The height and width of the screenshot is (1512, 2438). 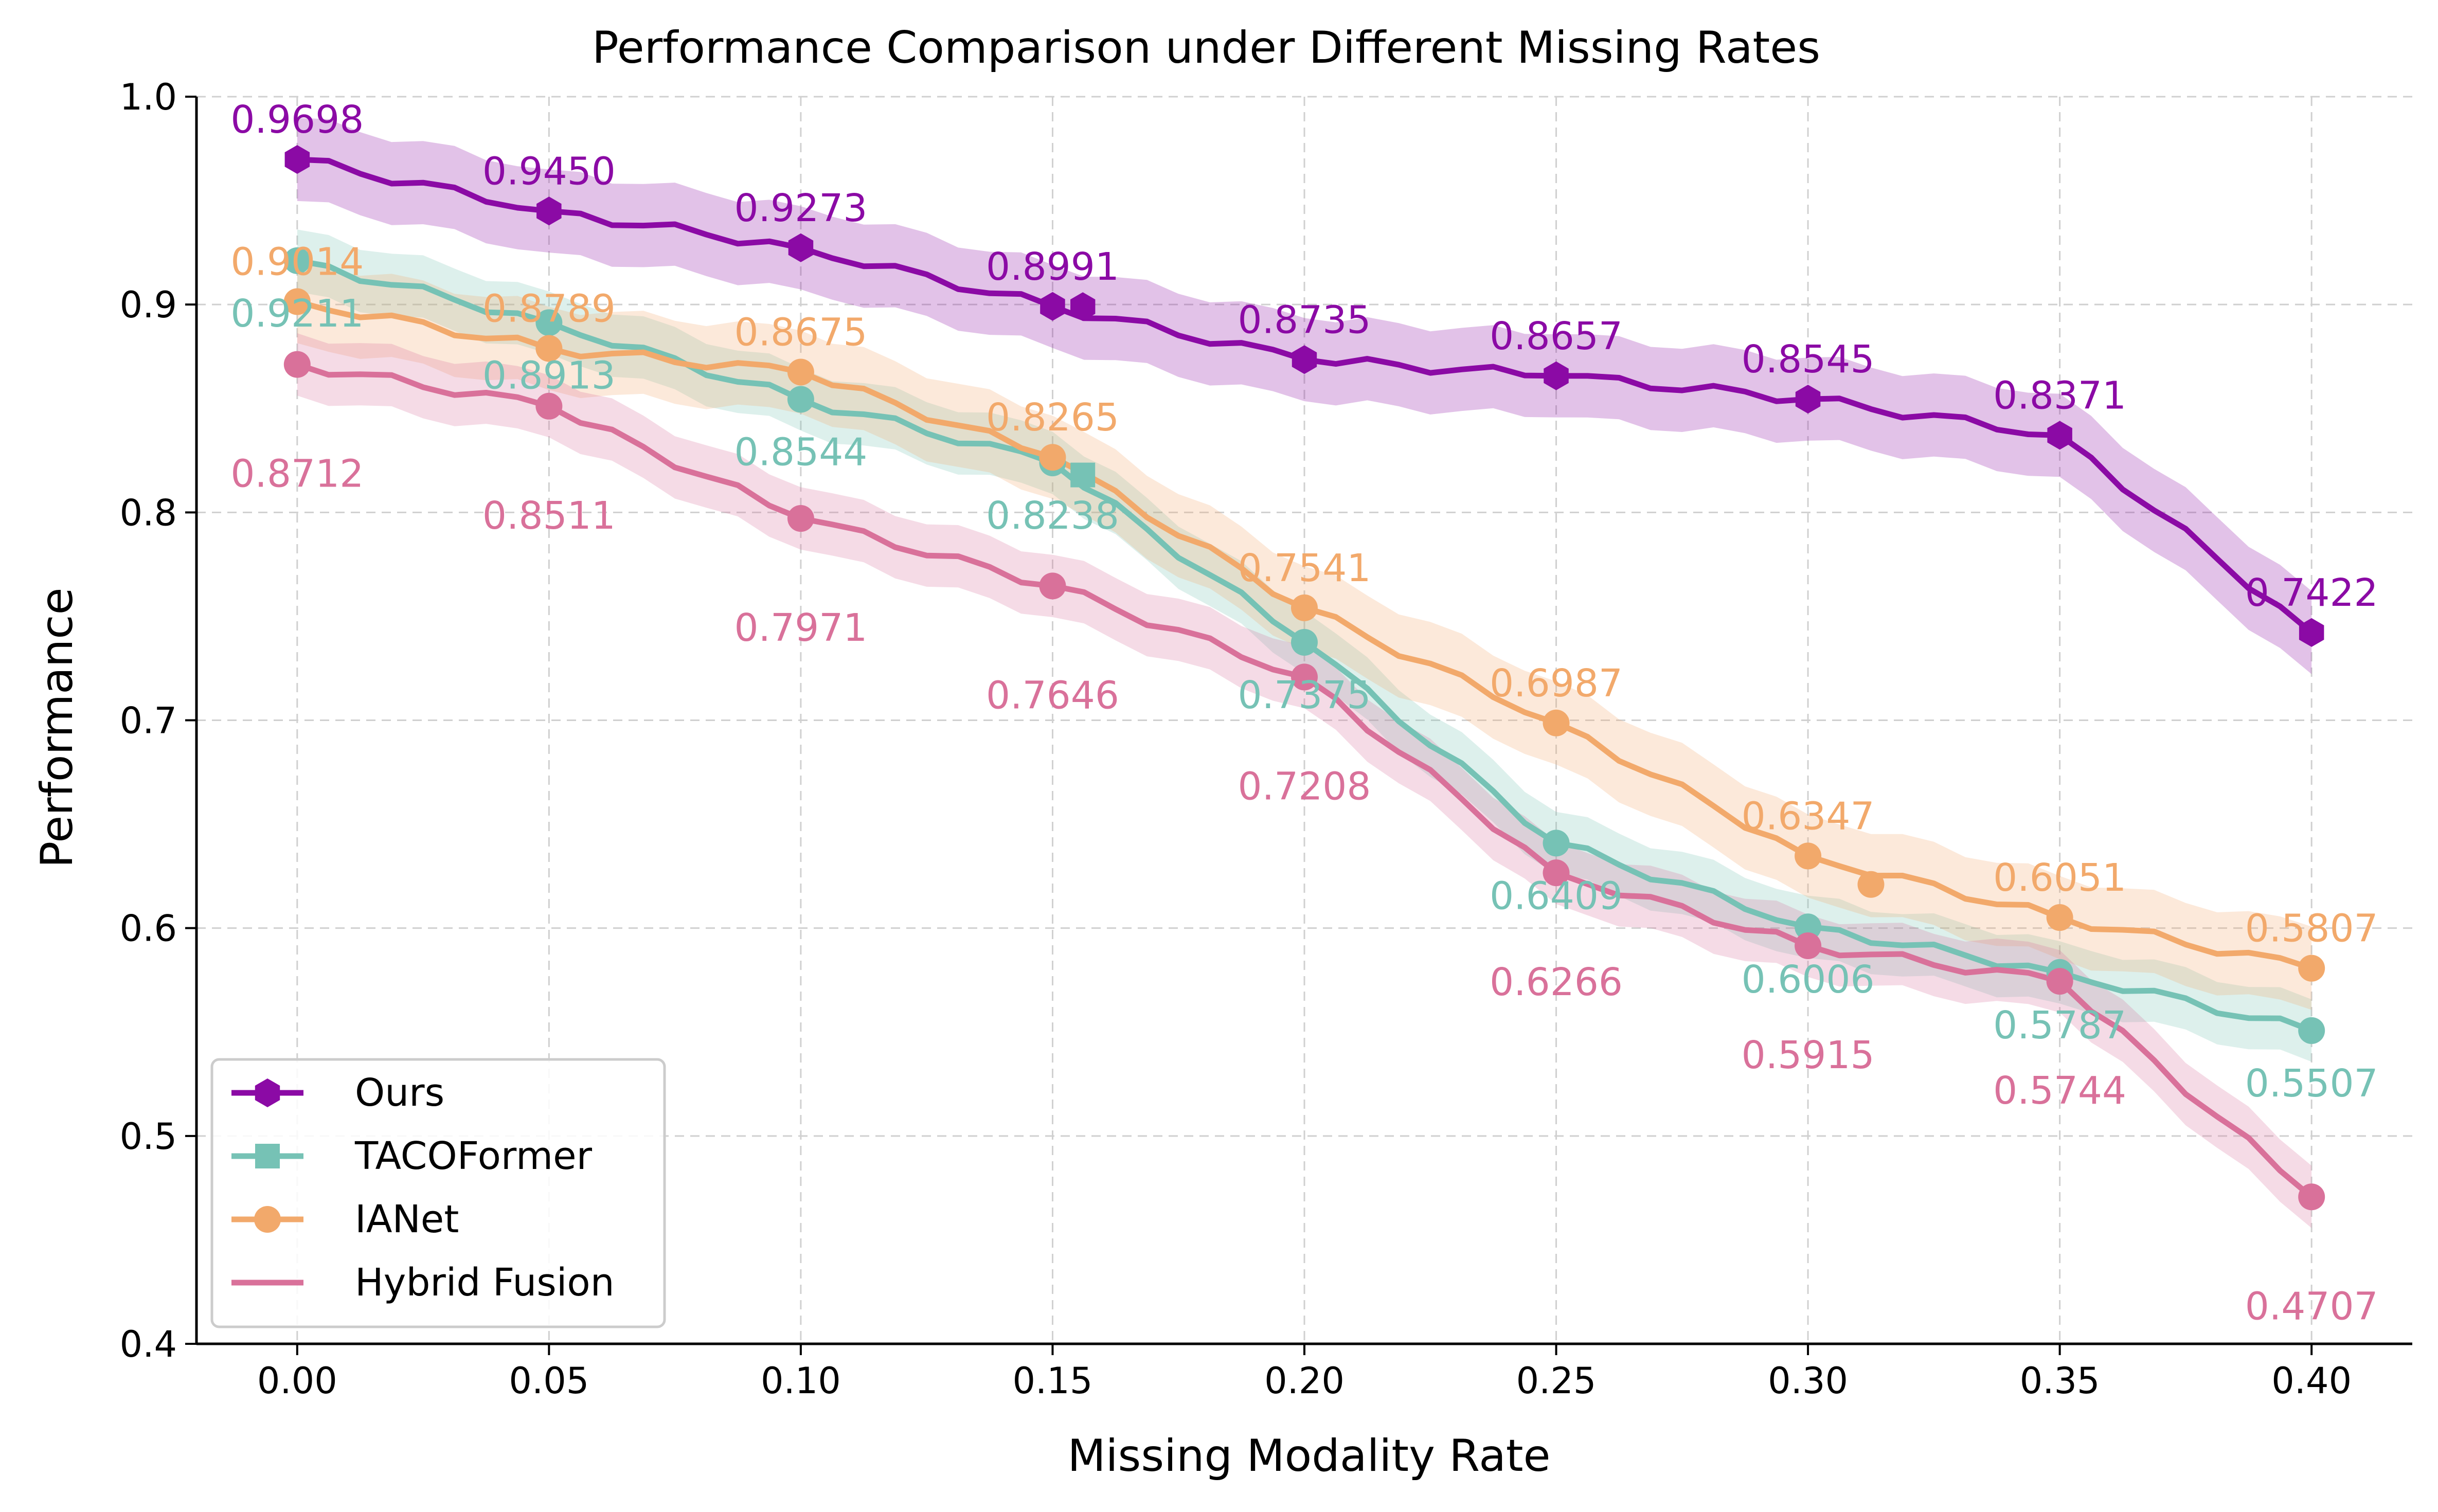 I want to click on series-marker-ianet, so click(x=1871, y=884).